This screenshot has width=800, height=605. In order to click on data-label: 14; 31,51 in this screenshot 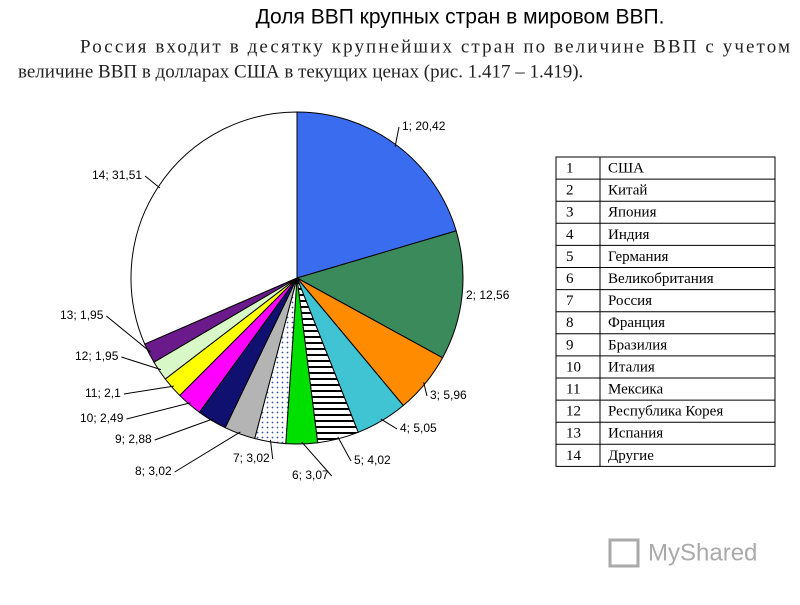, I will do `click(117, 175)`.